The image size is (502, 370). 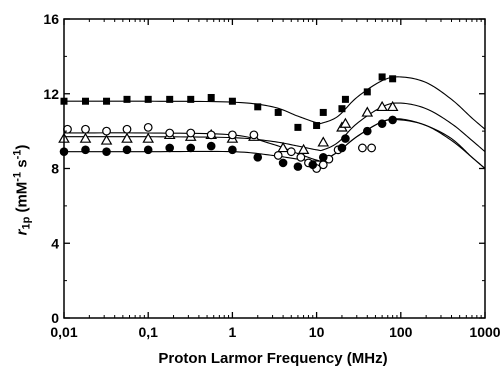 I want to click on y-tick-label: 16, so click(x=51, y=19).